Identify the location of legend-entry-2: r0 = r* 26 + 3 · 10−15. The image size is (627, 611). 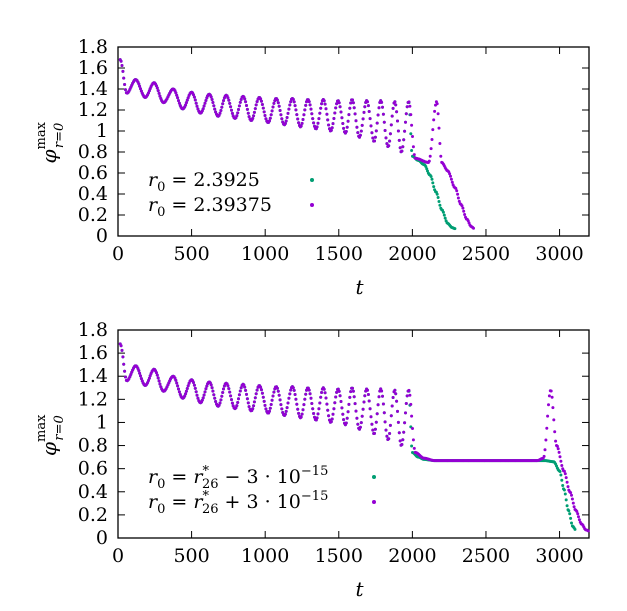
(238, 503).